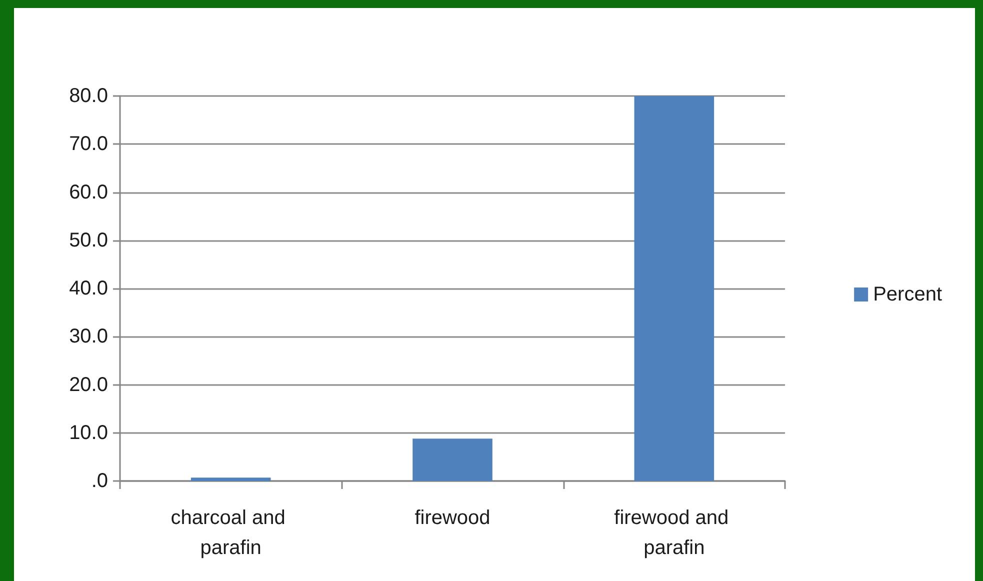 The height and width of the screenshot is (581, 983). What do you see at coordinates (88, 337) in the screenshot?
I see `y-tick-label: 30.0` at bounding box center [88, 337].